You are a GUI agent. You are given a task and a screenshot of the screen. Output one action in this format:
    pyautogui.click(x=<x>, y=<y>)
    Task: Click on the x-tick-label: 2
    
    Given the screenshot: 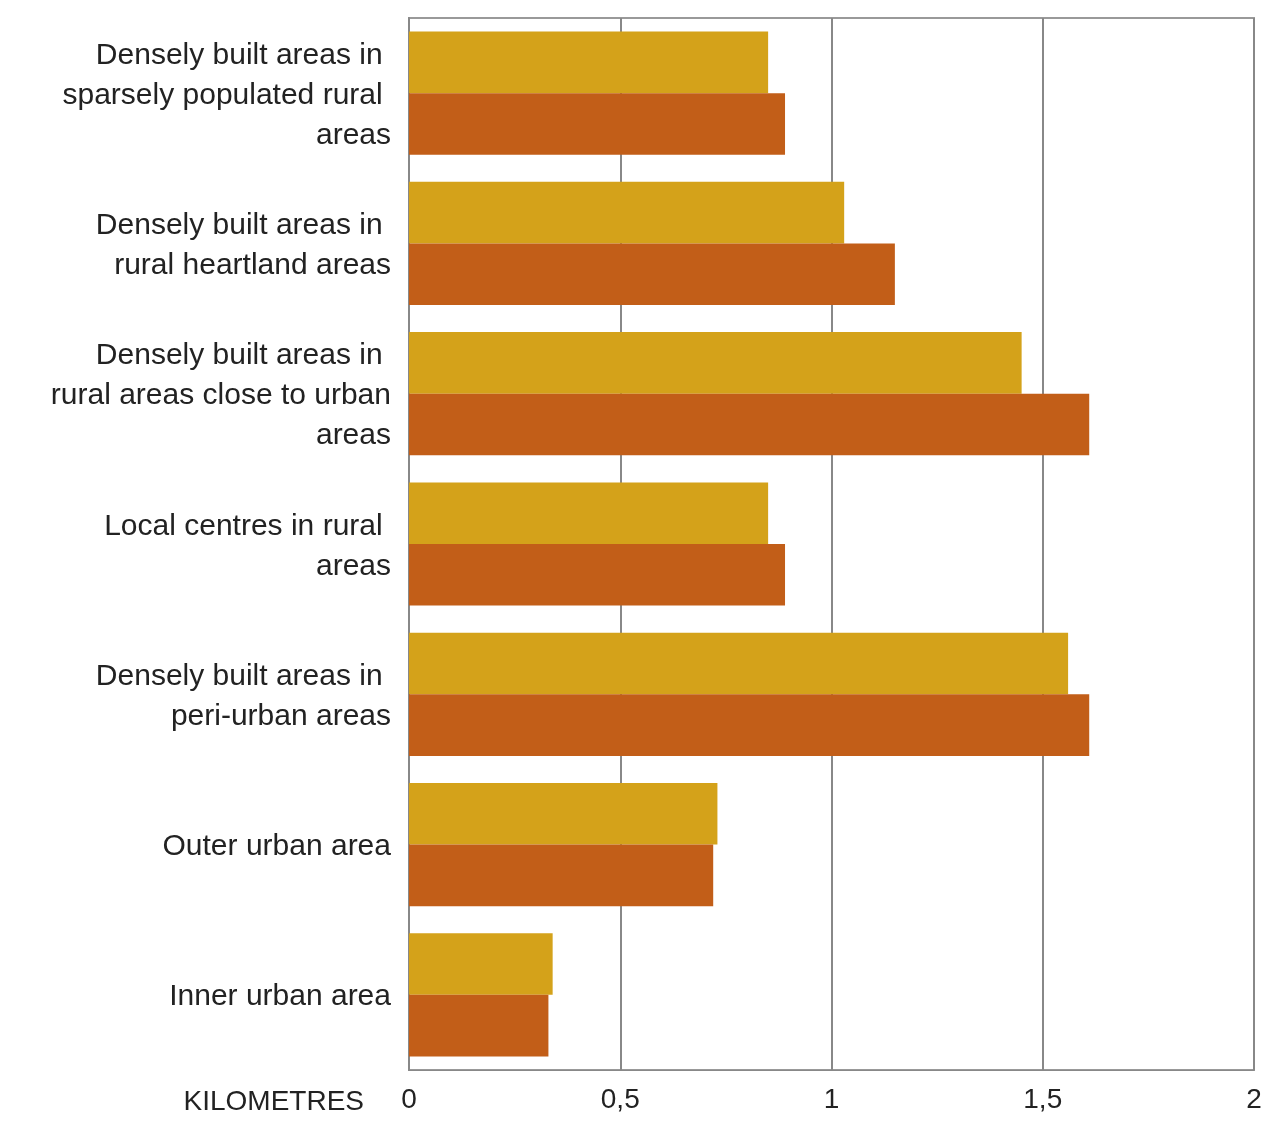 What is the action you would take?
    pyautogui.click(x=1254, y=1098)
    